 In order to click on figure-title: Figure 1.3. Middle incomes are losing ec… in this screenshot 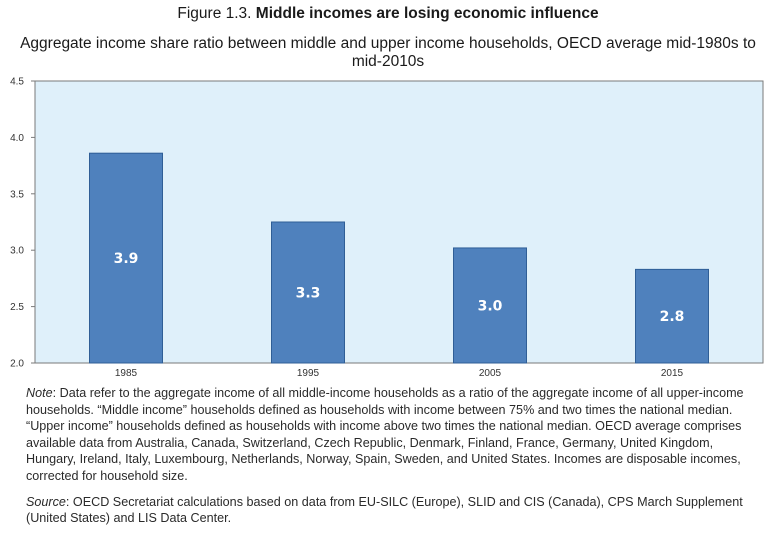, I will do `click(388, 14)`.